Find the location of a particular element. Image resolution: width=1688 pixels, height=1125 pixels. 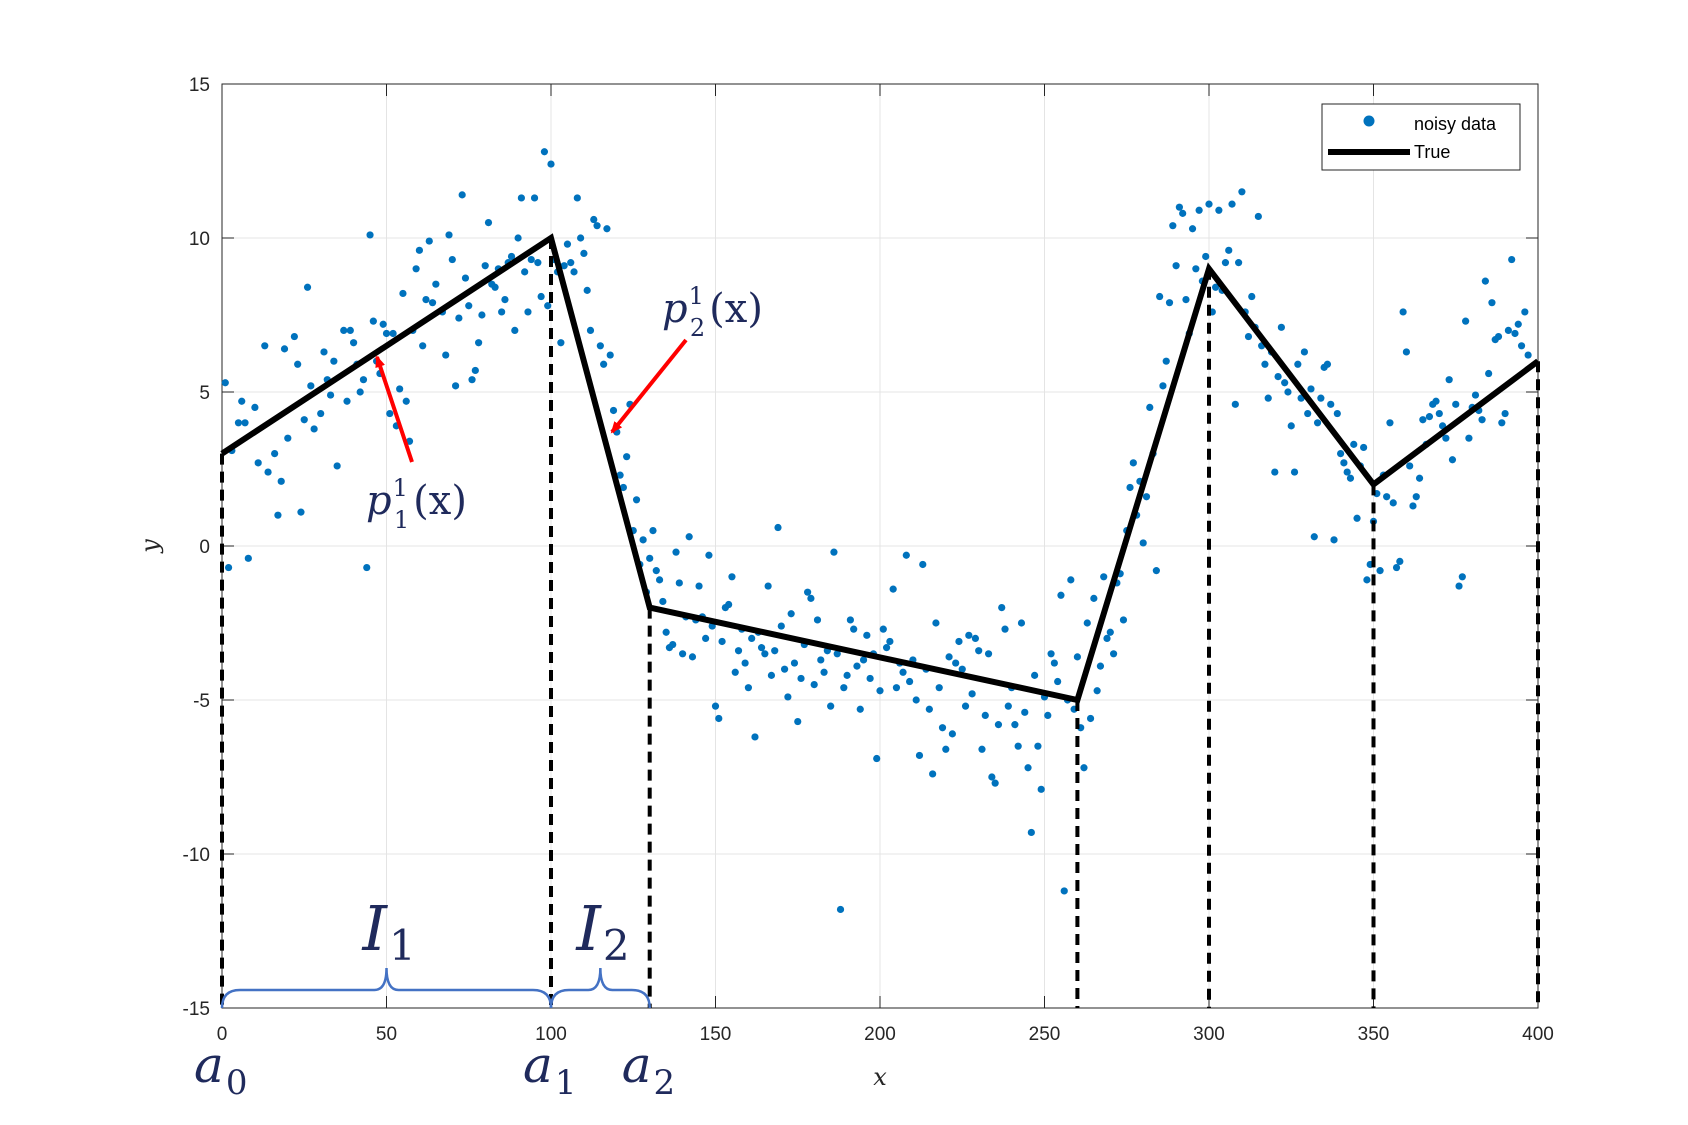

breakpoint-label-a2-part: a is located at coordinates (637, 1065).